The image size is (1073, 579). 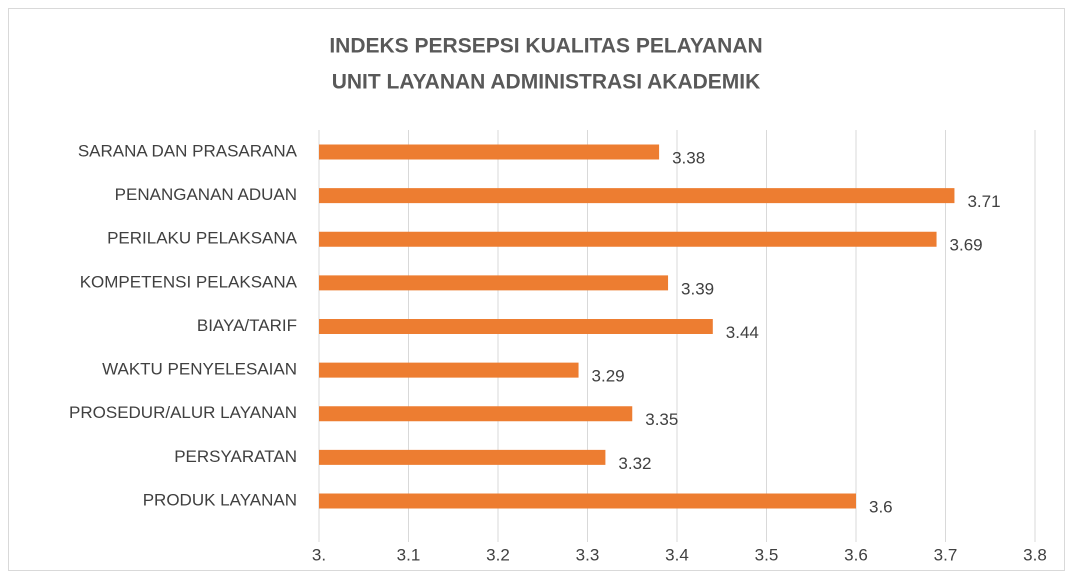 What do you see at coordinates (946, 554) in the screenshot?
I see `x-tick-label: 3.7` at bounding box center [946, 554].